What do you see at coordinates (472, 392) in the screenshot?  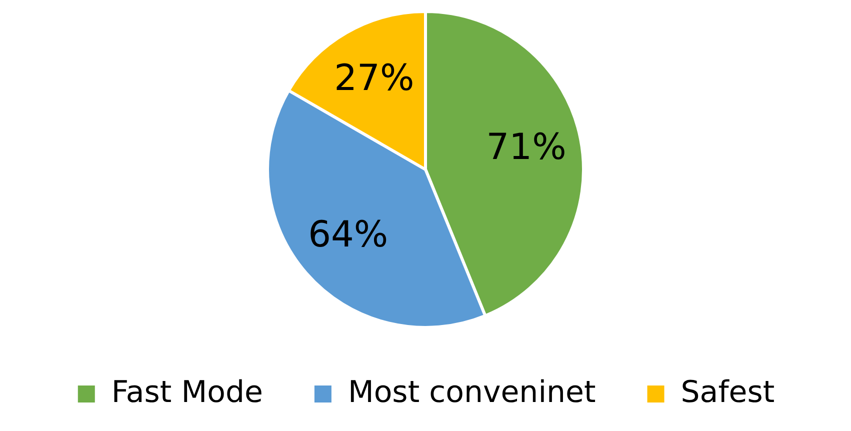 I see `legend-label: Most conveninet` at bounding box center [472, 392].